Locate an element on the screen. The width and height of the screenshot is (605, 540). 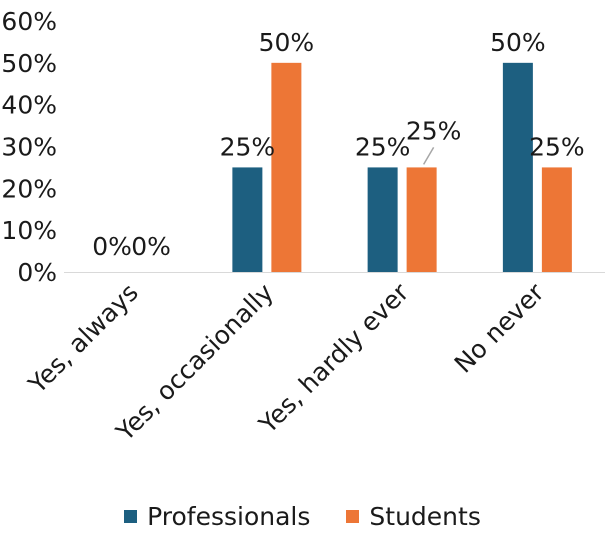
legend-label-students: Students is located at coordinates (425, 516).